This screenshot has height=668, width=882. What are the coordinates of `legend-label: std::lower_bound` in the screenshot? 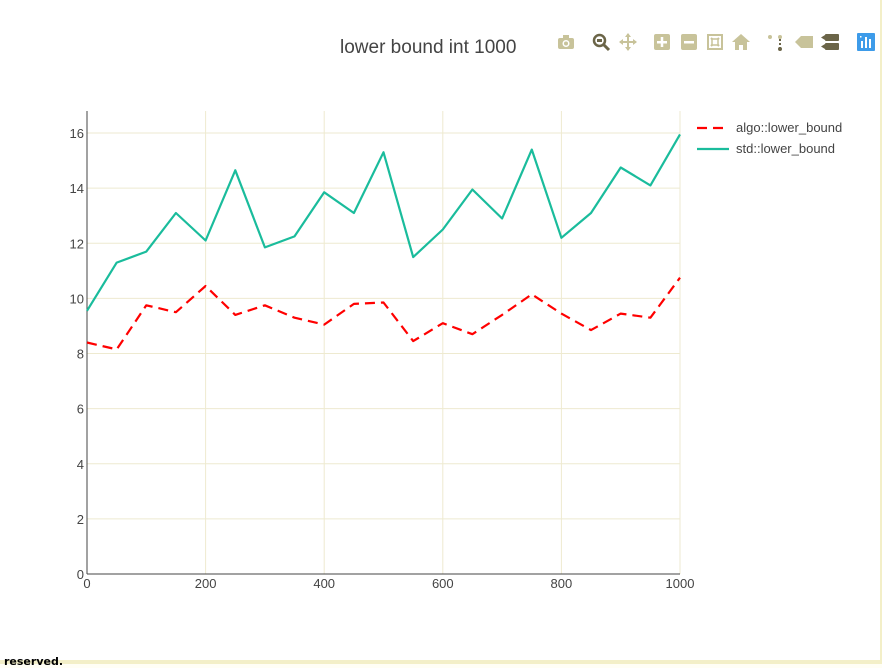 It's located at (786, 148).